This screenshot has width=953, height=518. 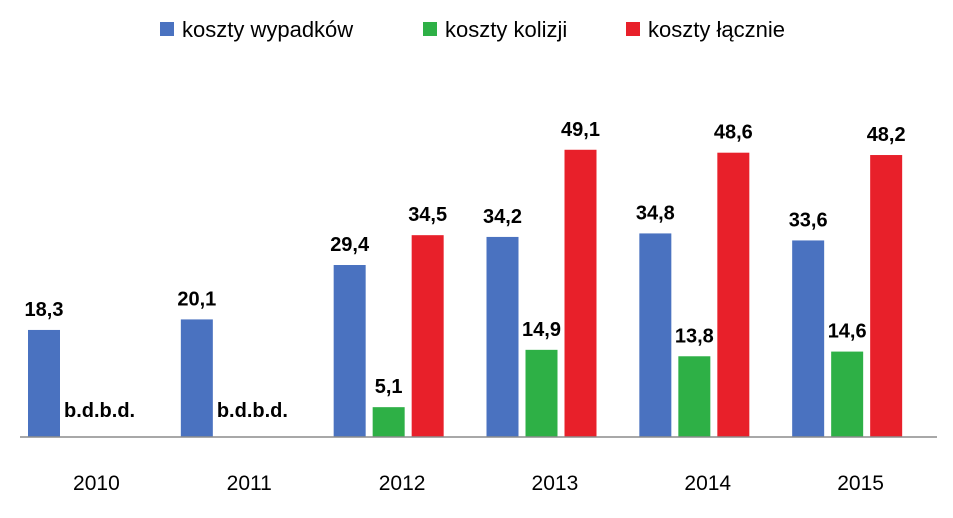 What do you see at coordinates (633, 29) in the screenshot?
I see `legend-swatch-koszty-lacznie` at bounding box center [633, 29].